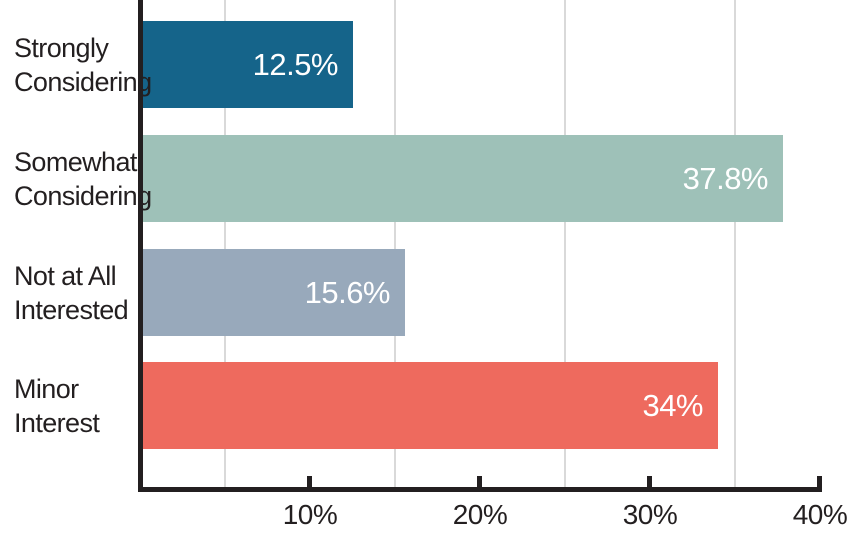 This screenshot has height=541, width=857. I want to click on category-label-not-at-all-interested: Not at All Interested, so click(71, 292).